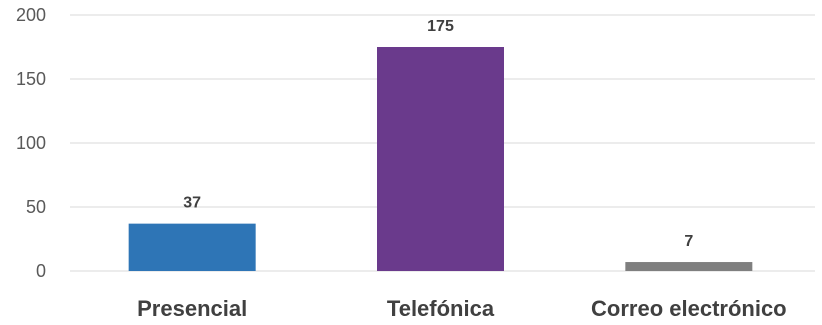  I want to click on data-label: 37, so click(192, 203).